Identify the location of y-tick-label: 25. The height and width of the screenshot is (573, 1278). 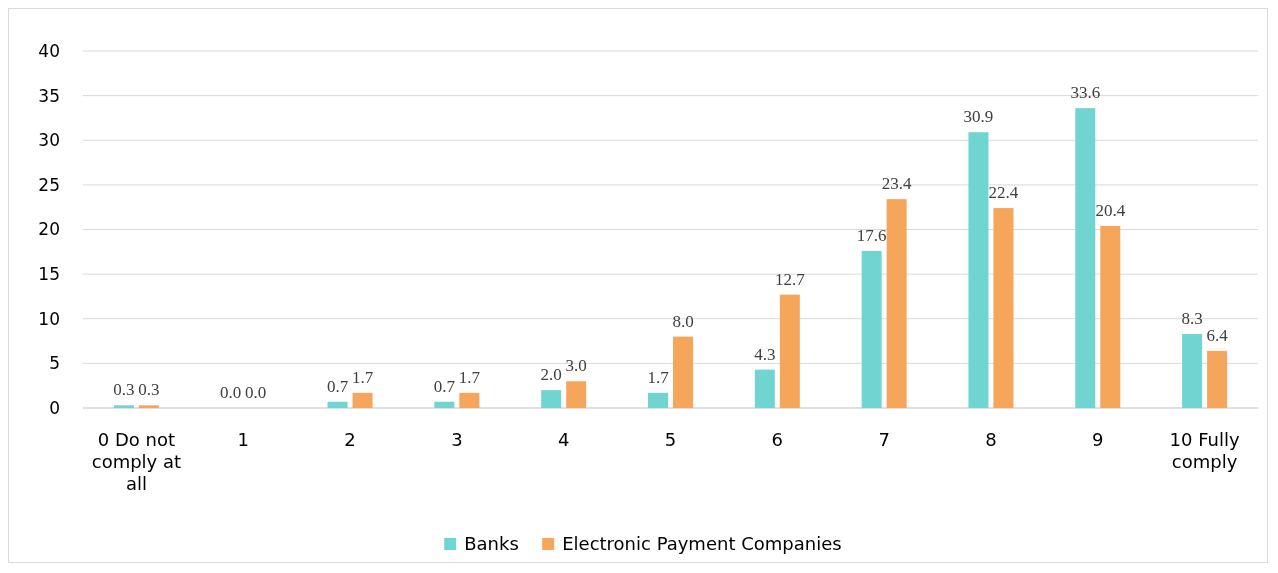
(49, 184).